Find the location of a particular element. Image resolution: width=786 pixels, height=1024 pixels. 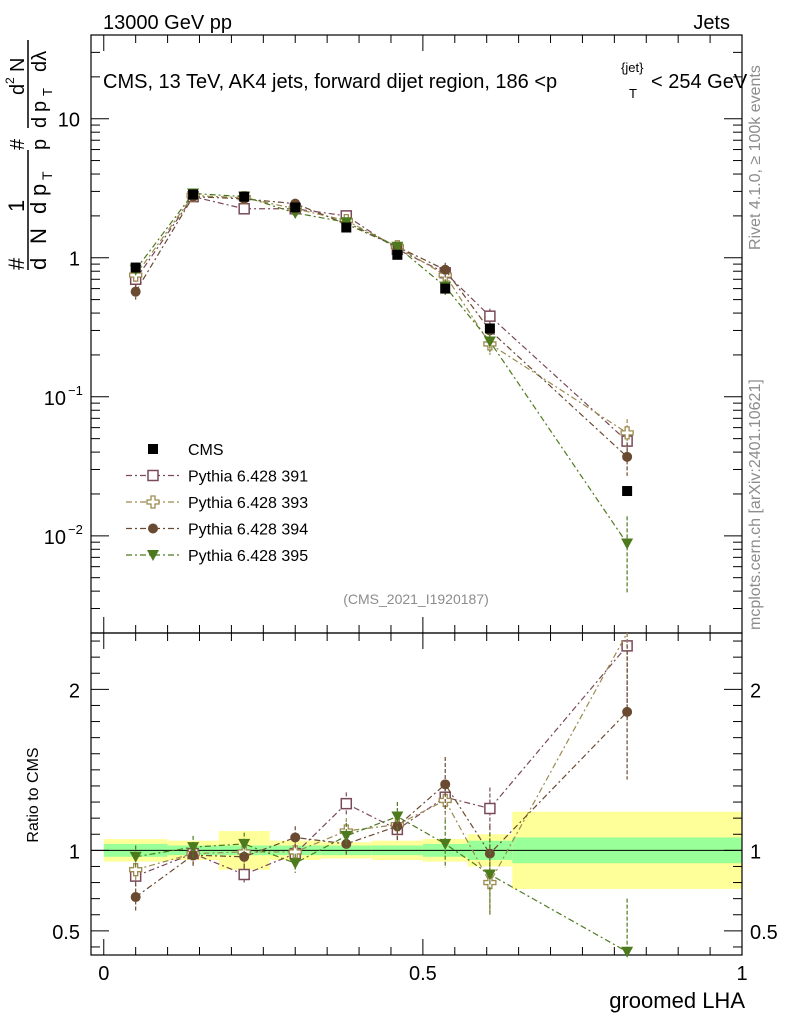

x-tick-label: 1 is located at coordinates (741, 974).